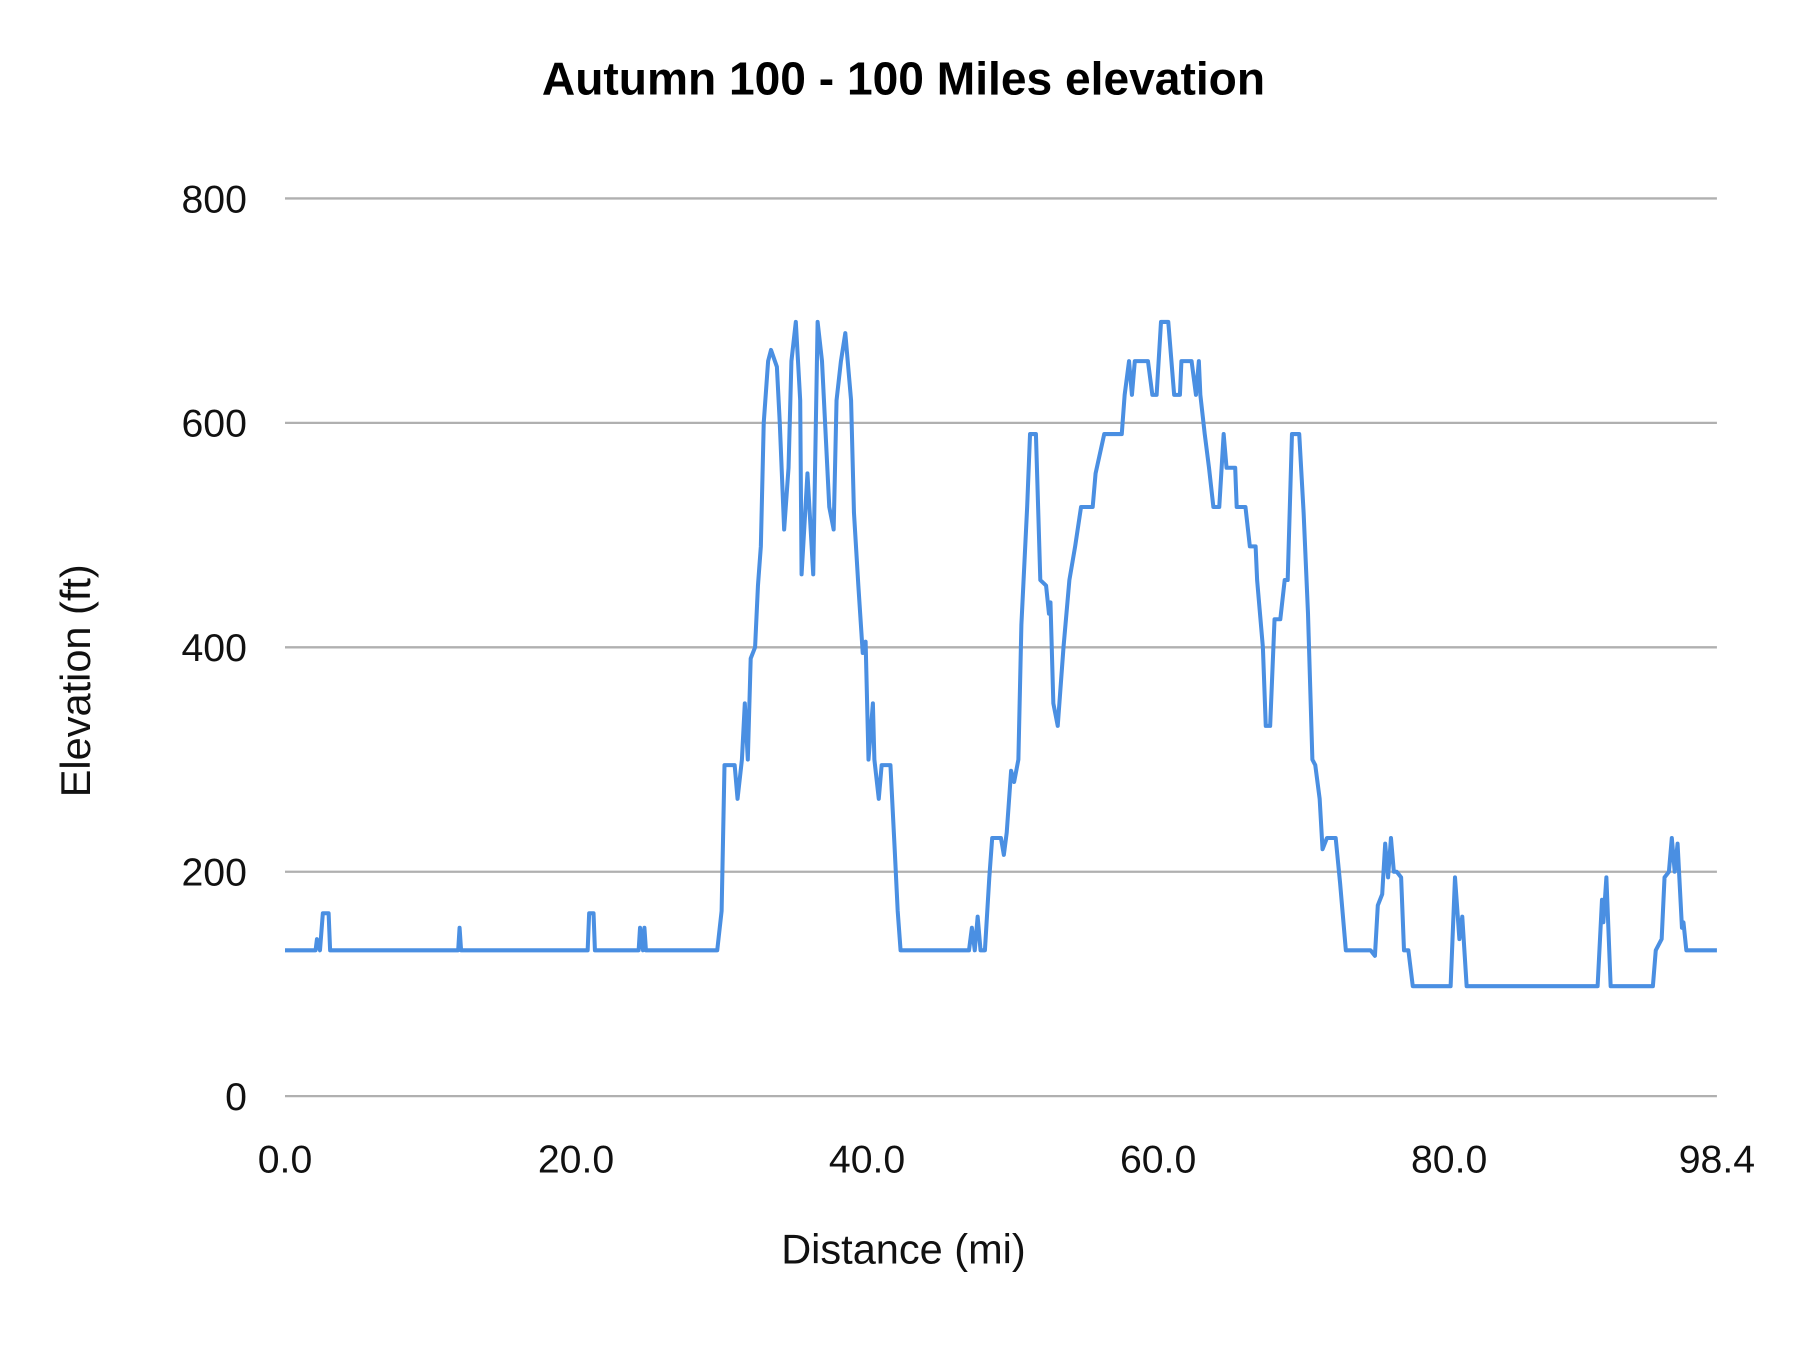 The height and width of the screenshot is (1350, 1800). What do you see at coordinates (1006, 1159) in the screenshot?
I see `x-axis-ticks: 0.0 20.0 40.0 60.0 80.0 98.4` at bounding box center [1006, 1159].